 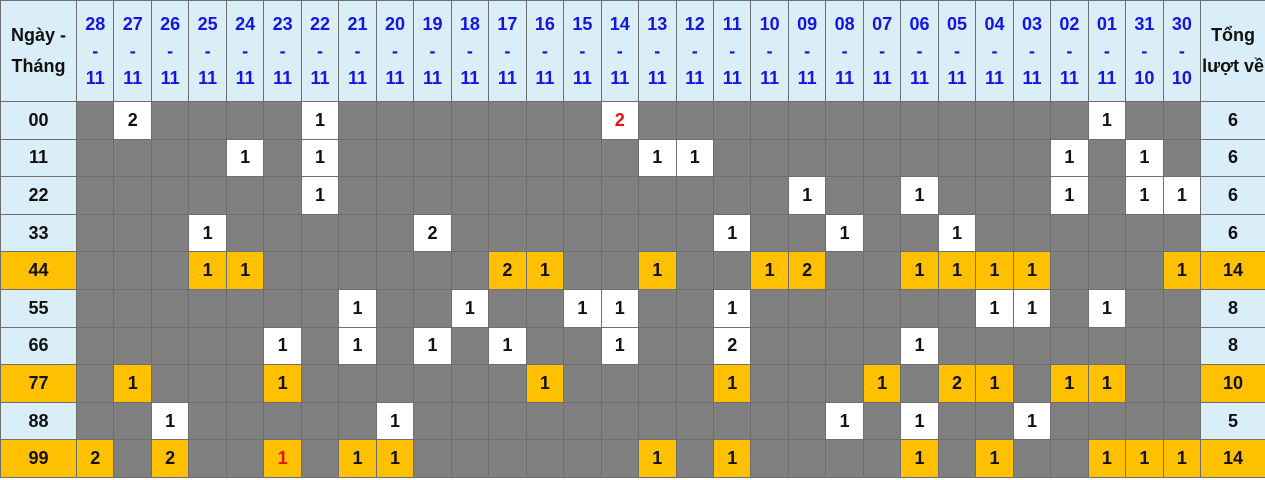 I want to click on header-date-15-11: 15 - 11, so click(x=582, y=51).